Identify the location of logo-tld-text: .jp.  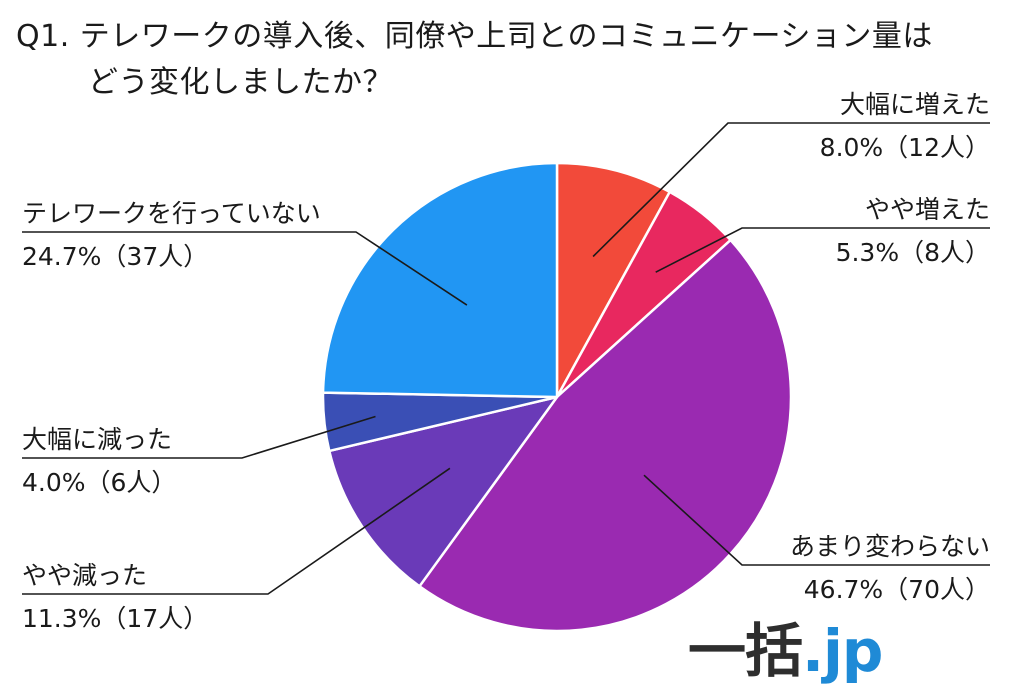
(842, 651).